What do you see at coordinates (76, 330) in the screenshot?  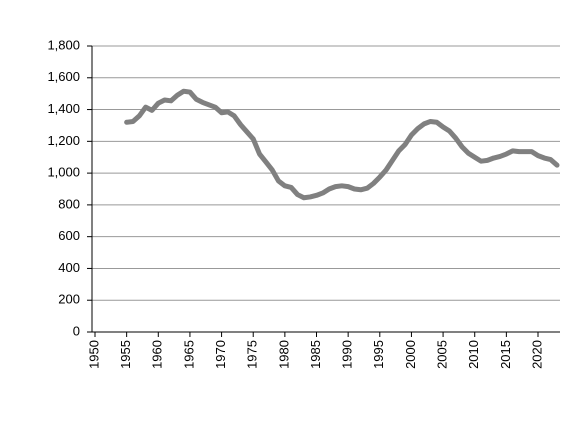 I see `y-tick-label: 0` at bounding box center [76, 330].